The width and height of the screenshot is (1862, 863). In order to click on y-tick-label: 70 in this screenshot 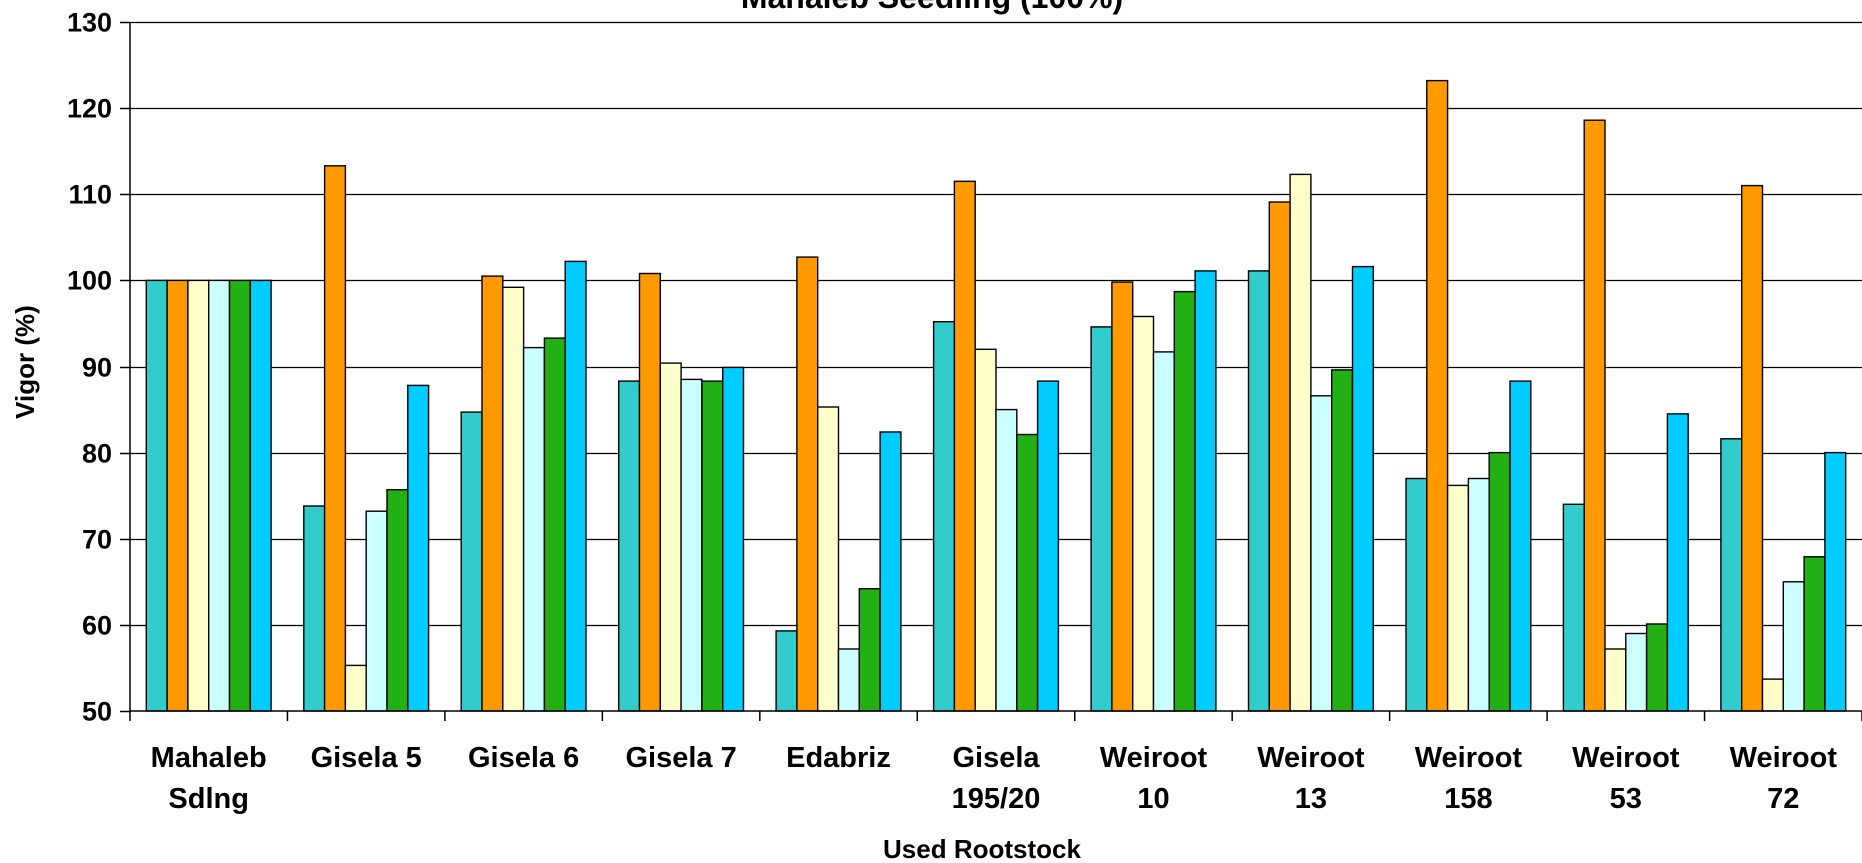, I will do `click(97, 540)`.